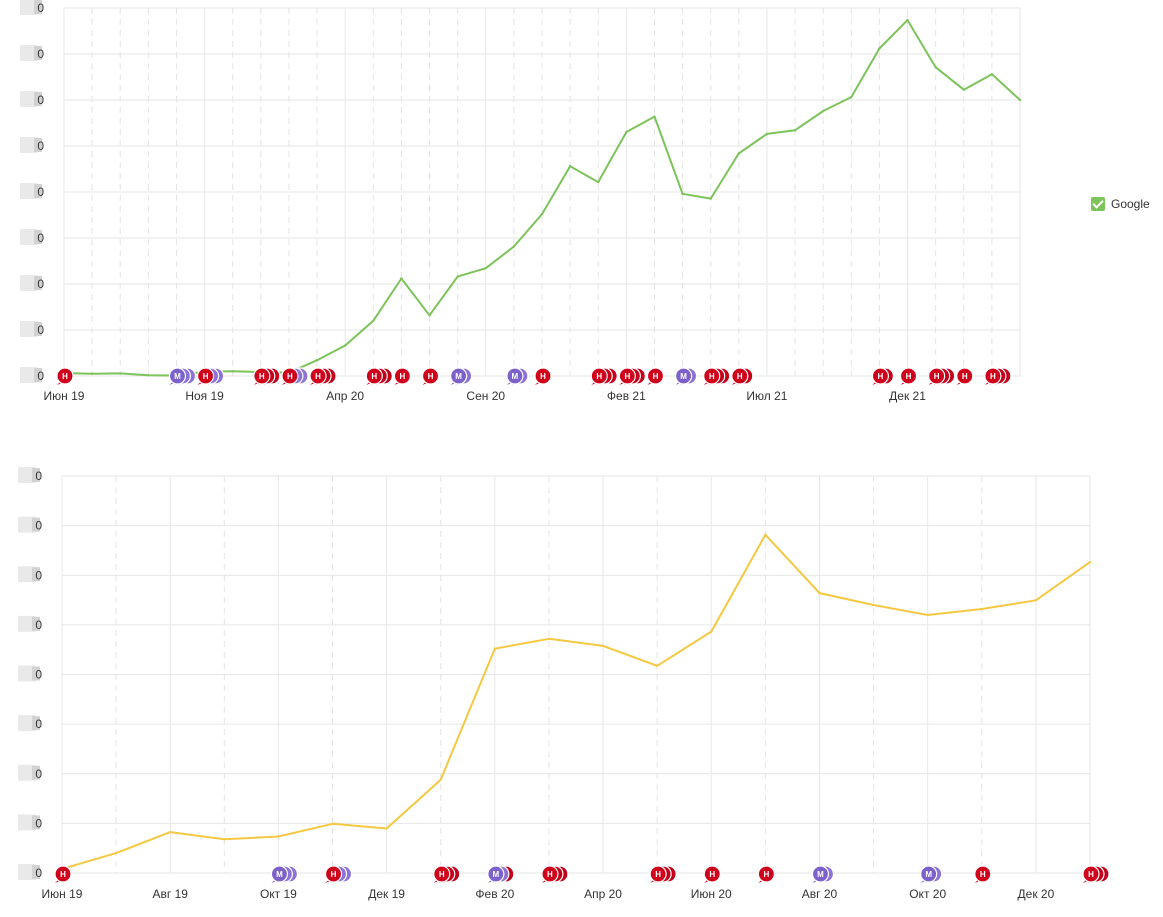 This screenshot has height=917, width=1163. What do you see at coordinates (820, 894) in the screenshot?
I see `x-tick-label: Авг 20` at bounding box center [820, 894].